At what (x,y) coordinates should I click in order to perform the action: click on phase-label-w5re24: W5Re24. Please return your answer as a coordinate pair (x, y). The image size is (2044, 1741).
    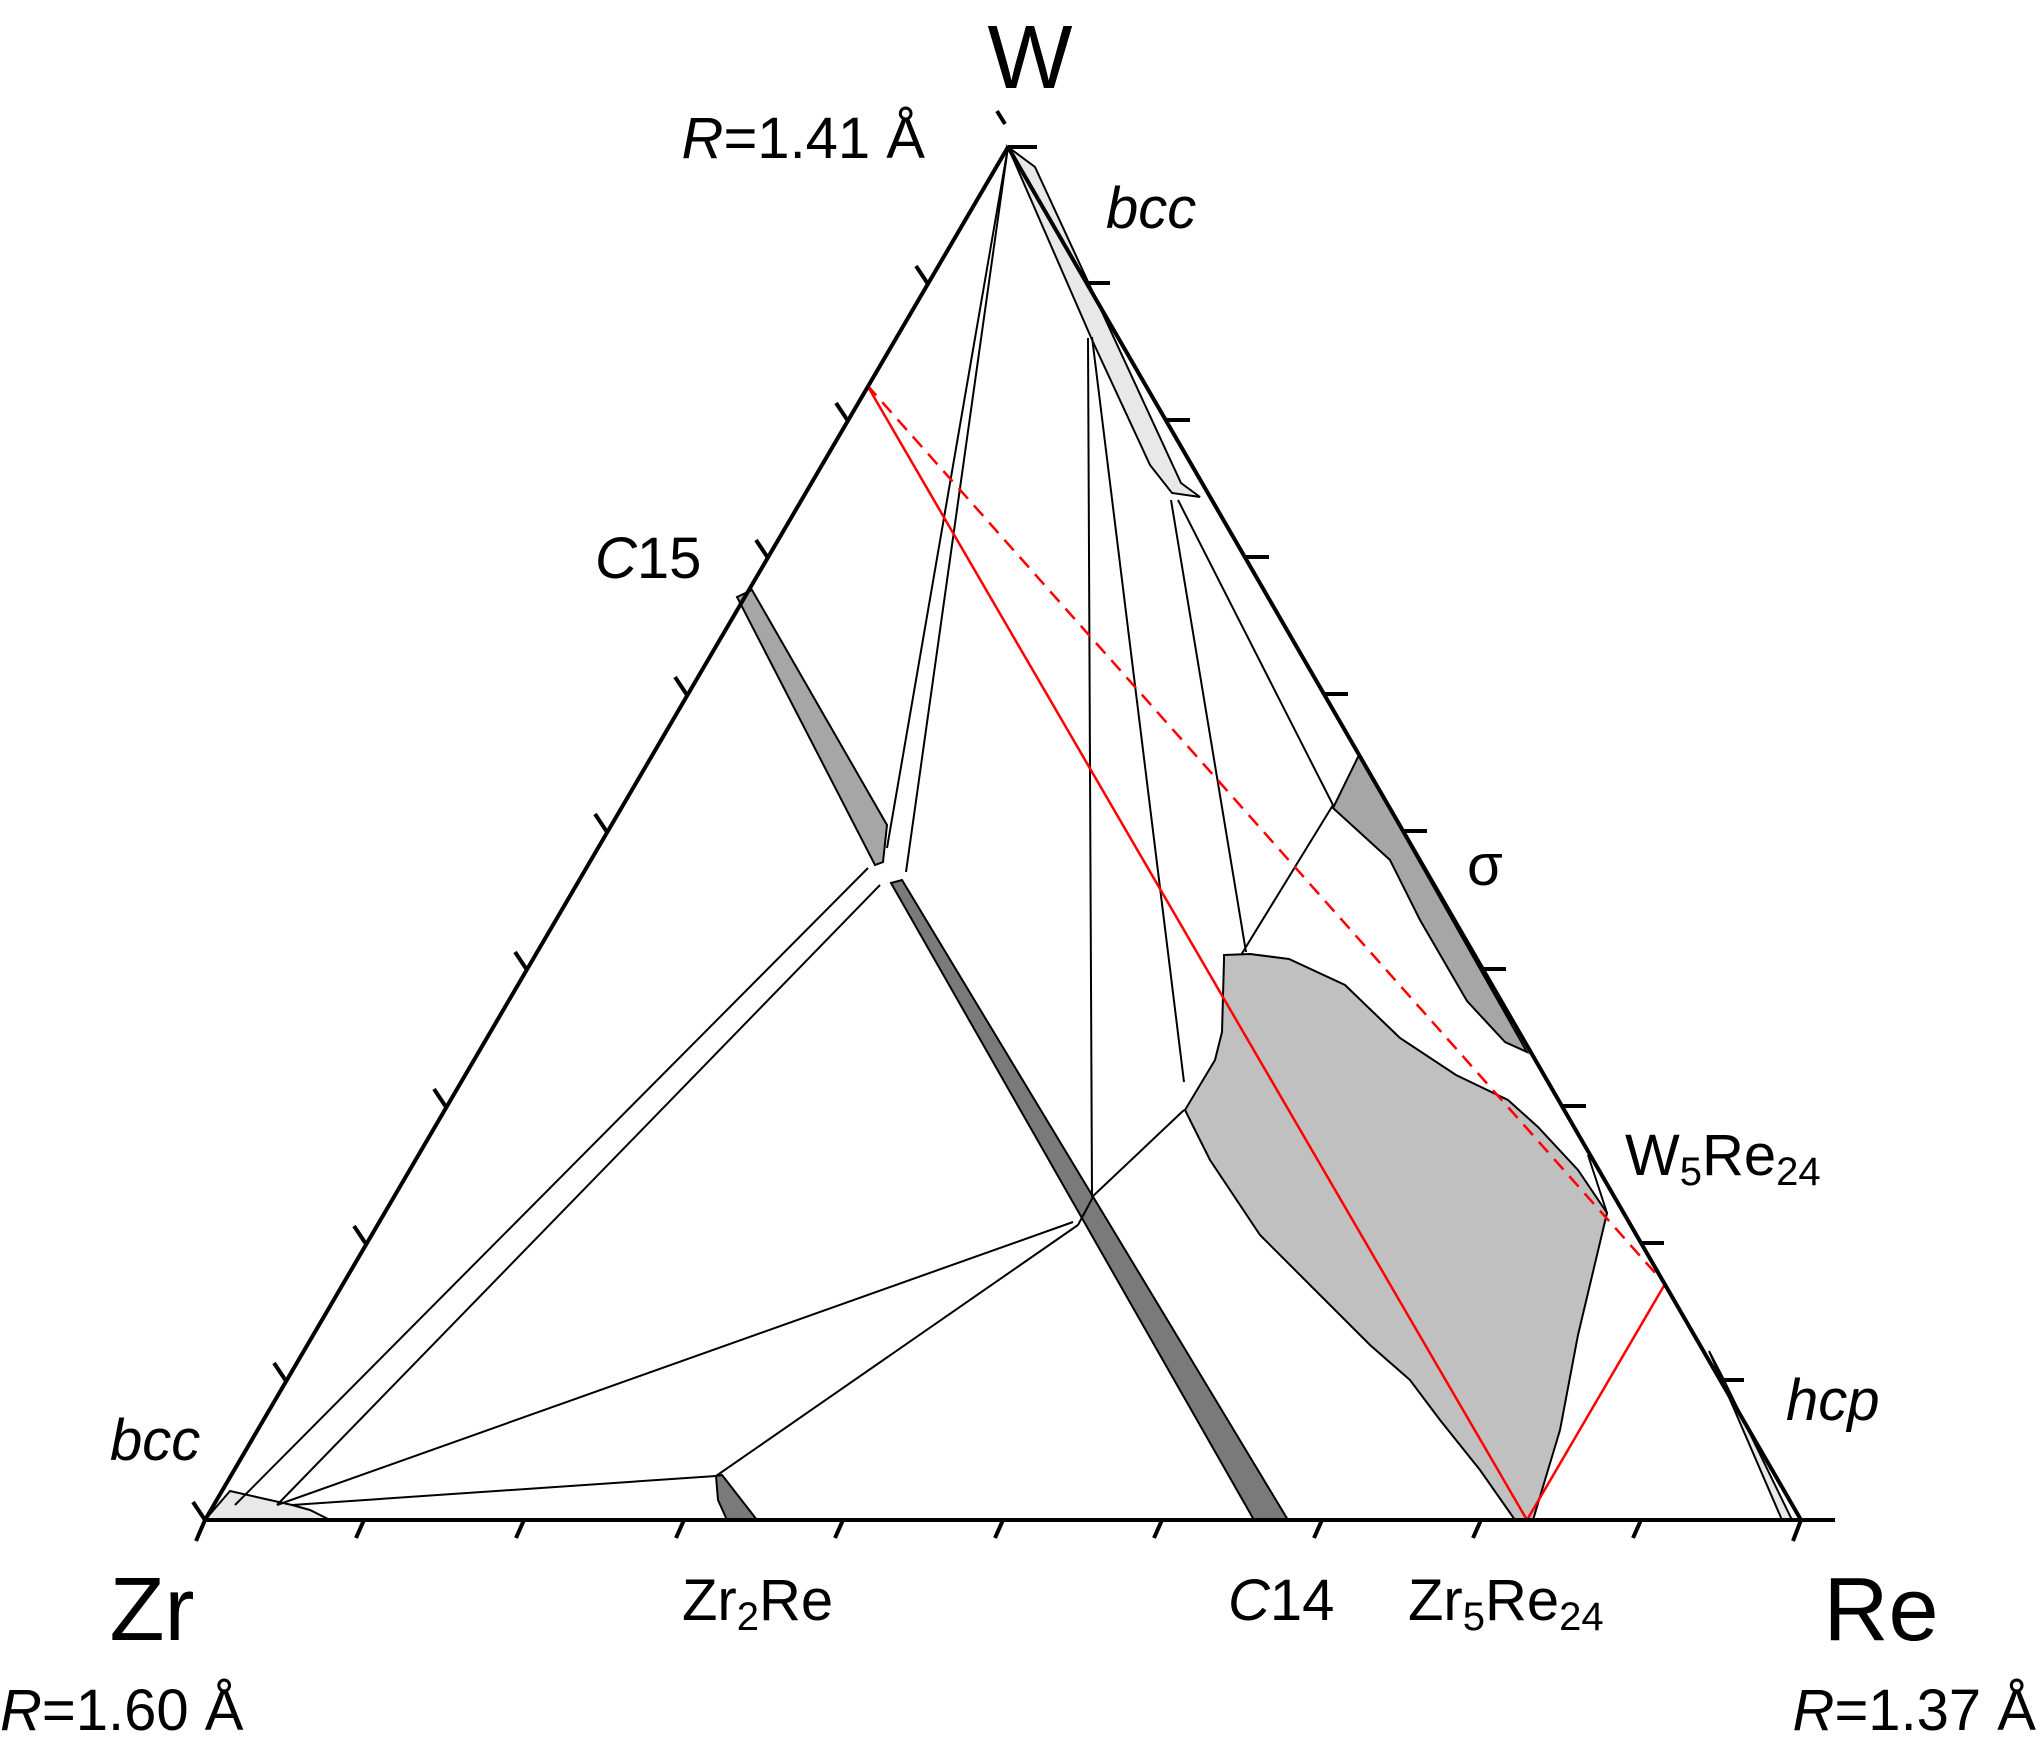
    Looking at the image, I should click on (1723, 1158).